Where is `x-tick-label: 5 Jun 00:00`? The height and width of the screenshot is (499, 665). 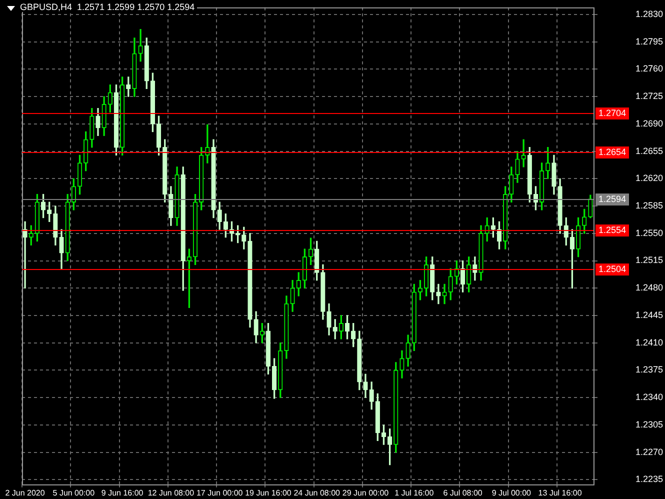 x-tick-label: 5 Jun 00:00 is located at coordinates (74, 493).